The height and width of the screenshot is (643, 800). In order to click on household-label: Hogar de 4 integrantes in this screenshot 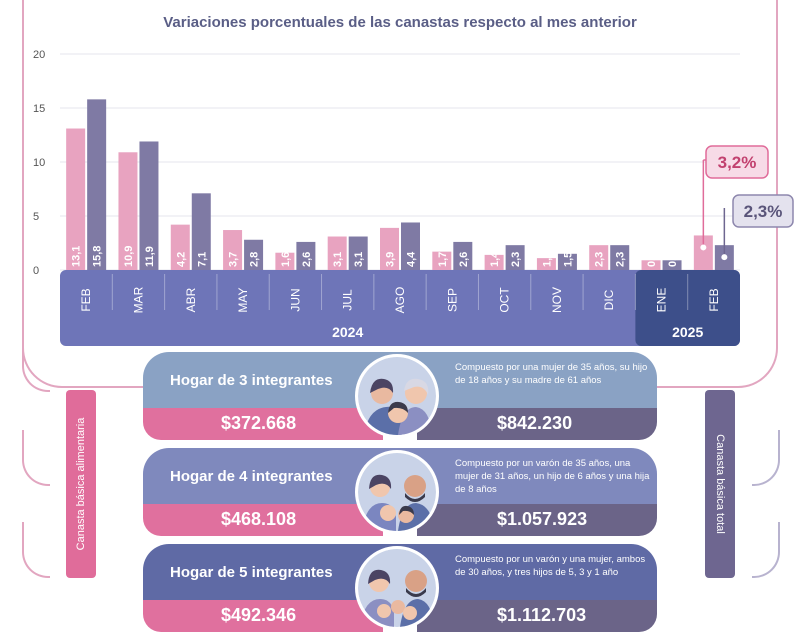, I will do `click(251, 476)`.